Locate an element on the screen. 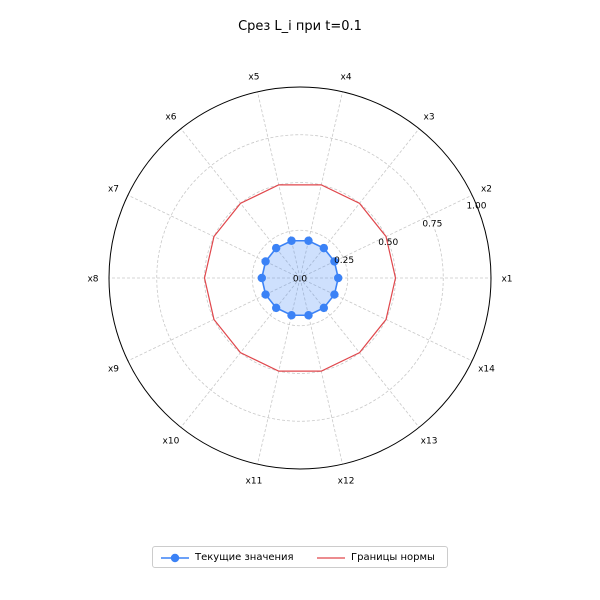 The image size is (600, 600). axis-label-x2: x2 is located at coordinates (486, 190).